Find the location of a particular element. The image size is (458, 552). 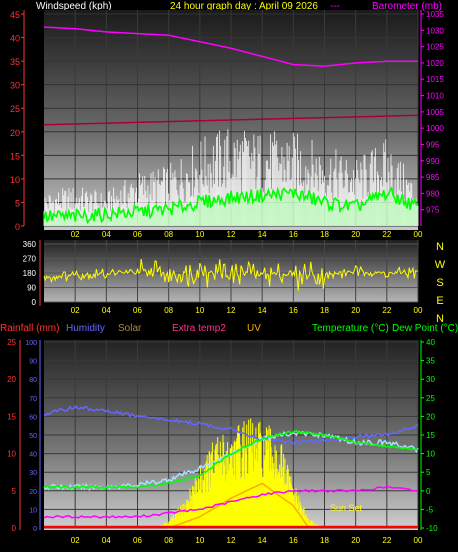

rain-tick-label: 0 is located at coordinates (14, 528).